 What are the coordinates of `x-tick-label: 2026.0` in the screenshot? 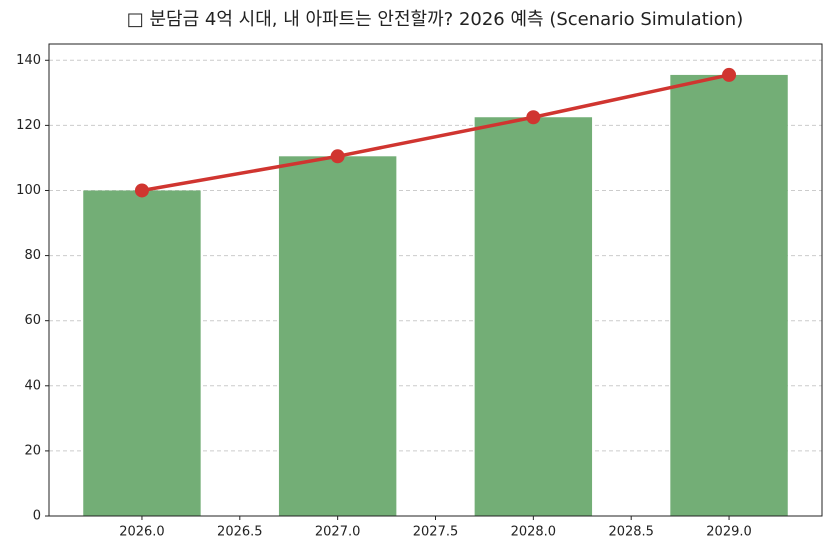 It's located at (142, 532).